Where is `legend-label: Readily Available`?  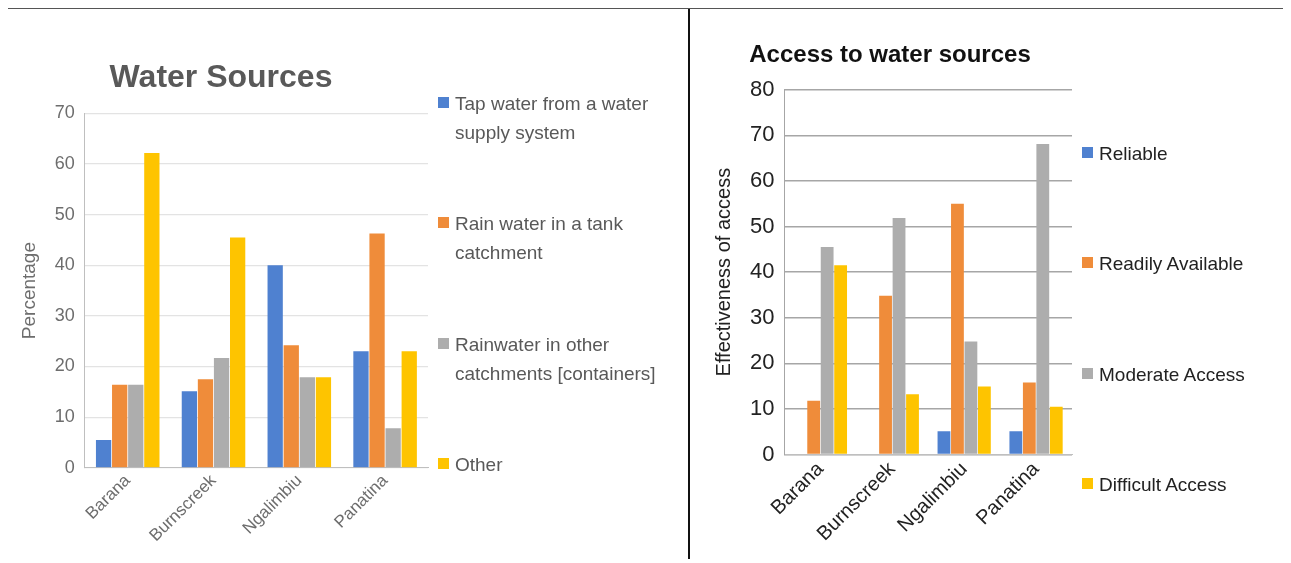 legend-label: Readily Available is located at coordinates (1171, 264).